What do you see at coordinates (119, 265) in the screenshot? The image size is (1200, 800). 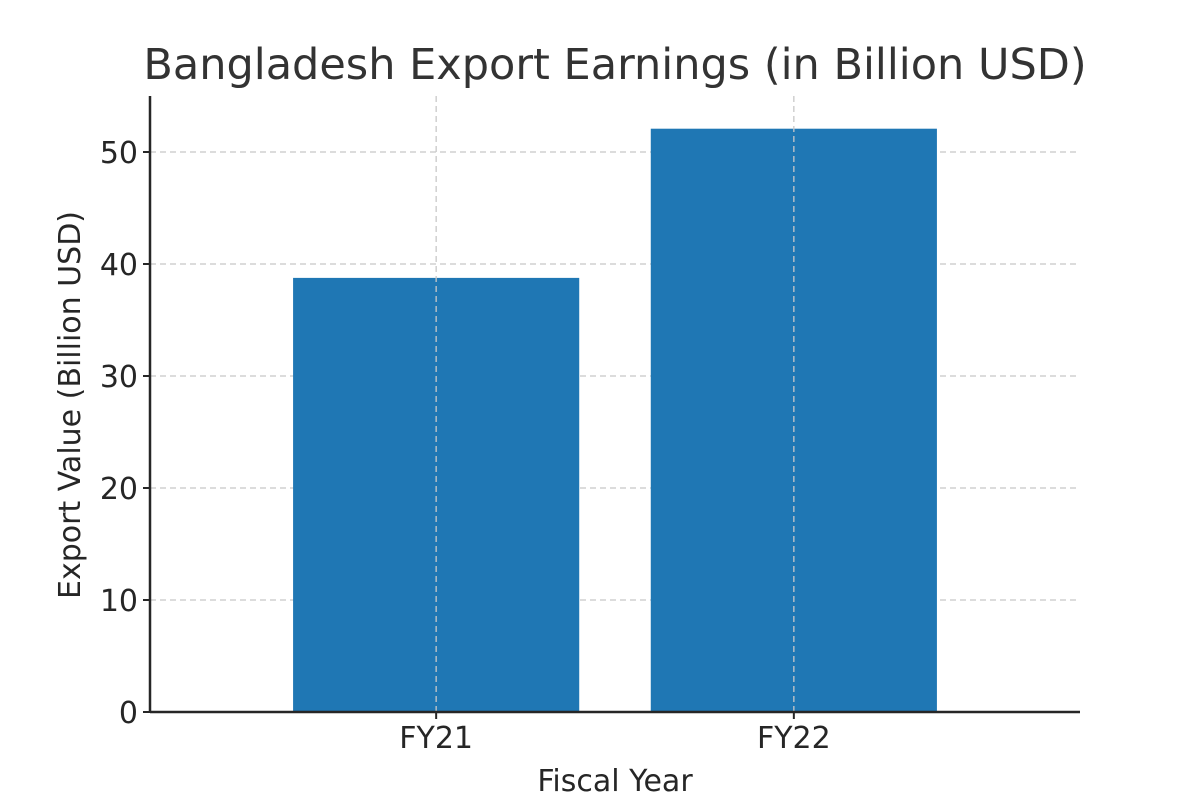 I see `y-tick-label: 40` at bounding box center [119, 265].